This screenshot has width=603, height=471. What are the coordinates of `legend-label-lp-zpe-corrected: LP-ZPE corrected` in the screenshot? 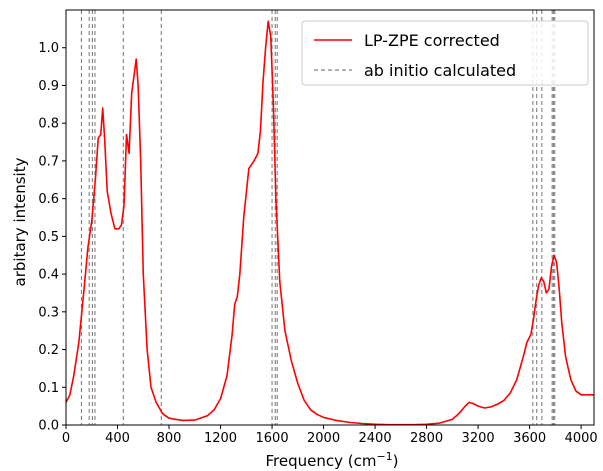 It's located at (432, 40).